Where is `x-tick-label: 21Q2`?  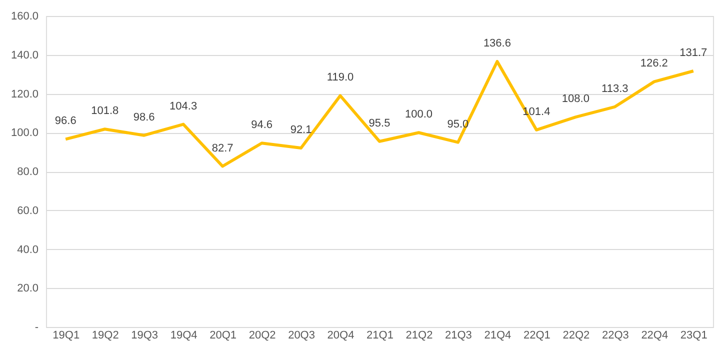
x-tick-label: 21Q2 is located at coordinates (419, 336).